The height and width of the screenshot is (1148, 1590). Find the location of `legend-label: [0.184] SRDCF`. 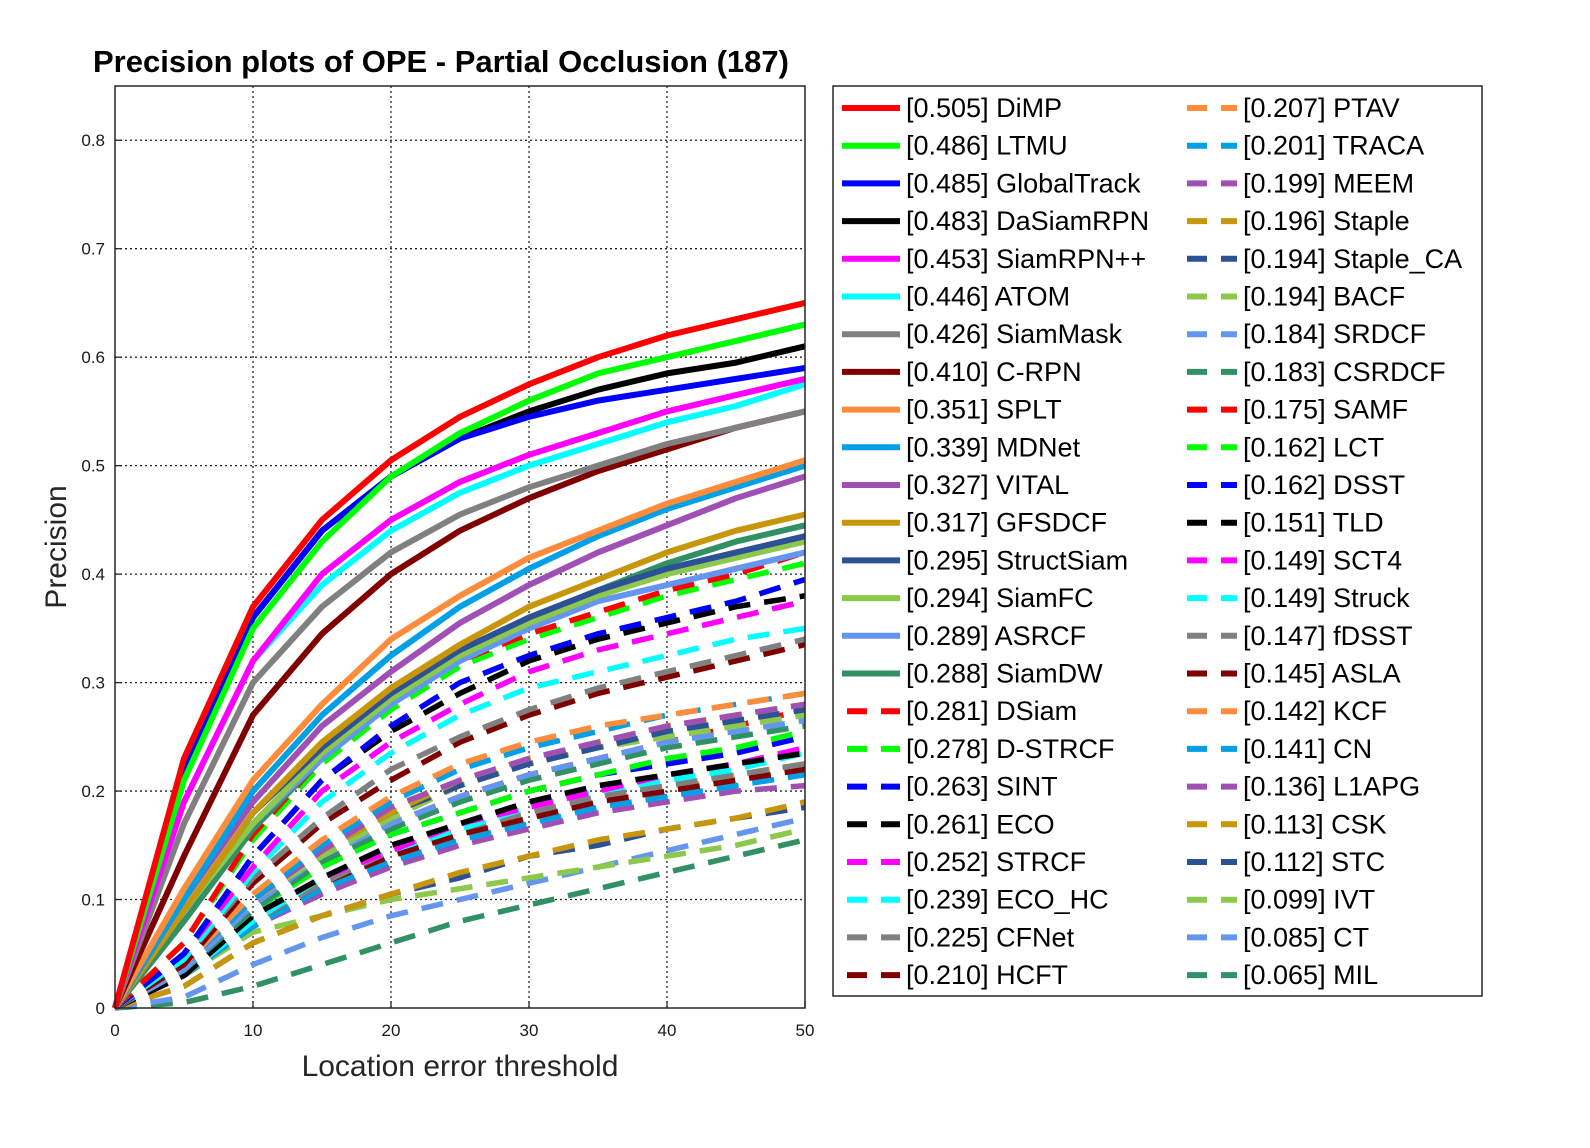

legend-label: [0.184] SRDCF is located at coordinates (1334, 334).